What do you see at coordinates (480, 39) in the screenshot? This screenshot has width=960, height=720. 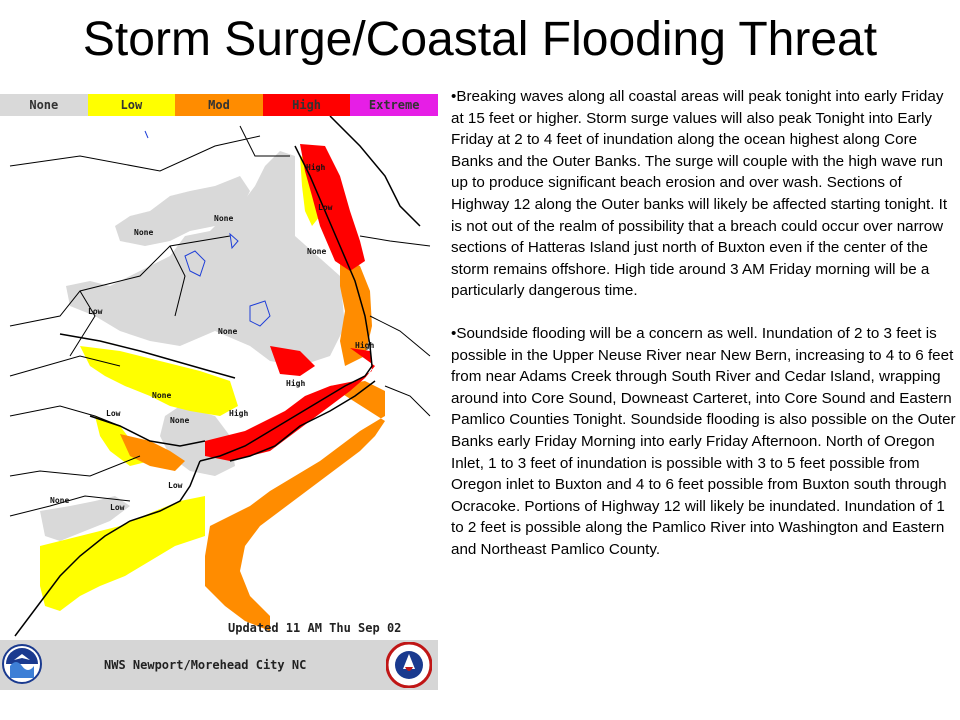 I see `slide-title: Storm Surge/Coastal Flooding Threat` at bounding box center [480, 39].